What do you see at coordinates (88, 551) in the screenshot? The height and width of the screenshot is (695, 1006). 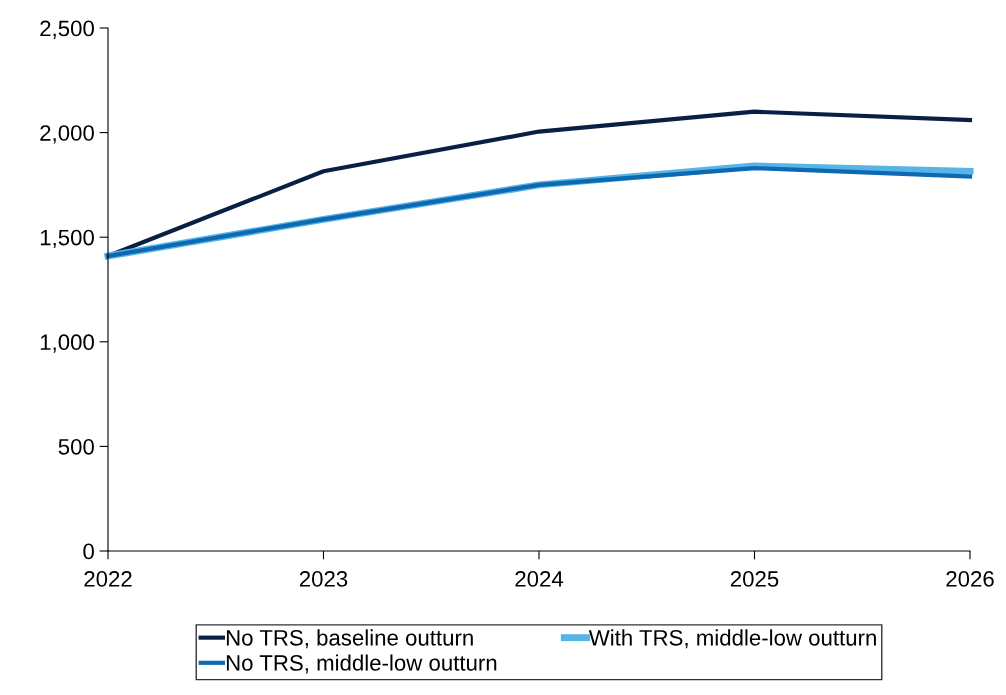 I see `y-tick-label: 0` at bounding box center [88, 551].